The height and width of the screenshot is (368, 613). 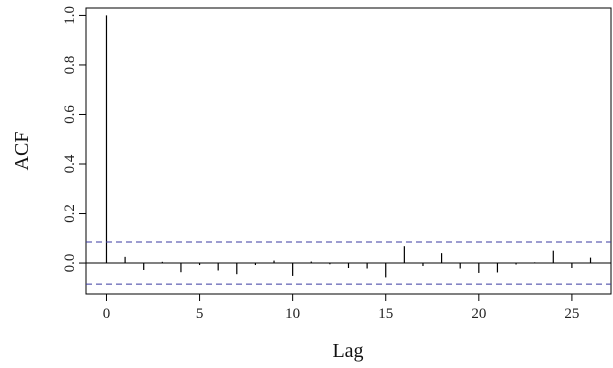 I want to click on y-tick-label: 0.2, so click(x=70, y=213).